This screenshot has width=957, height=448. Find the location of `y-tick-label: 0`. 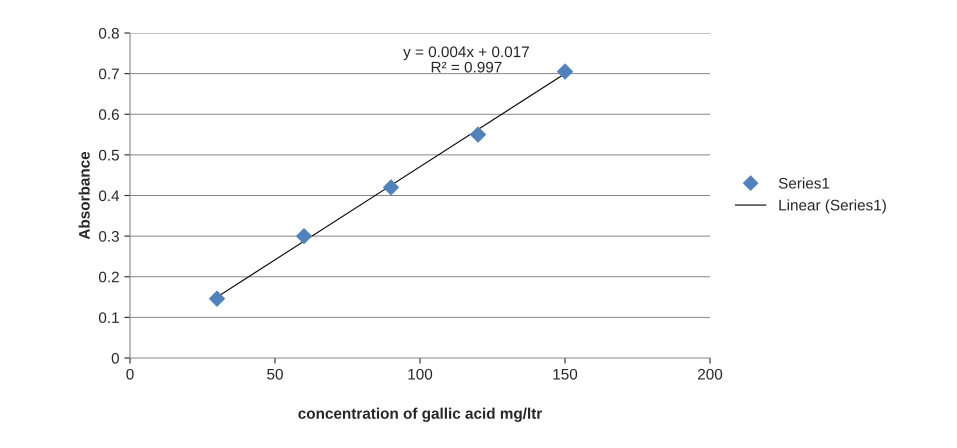

y-tick-label: 0 is located at coordinates (115, 358).